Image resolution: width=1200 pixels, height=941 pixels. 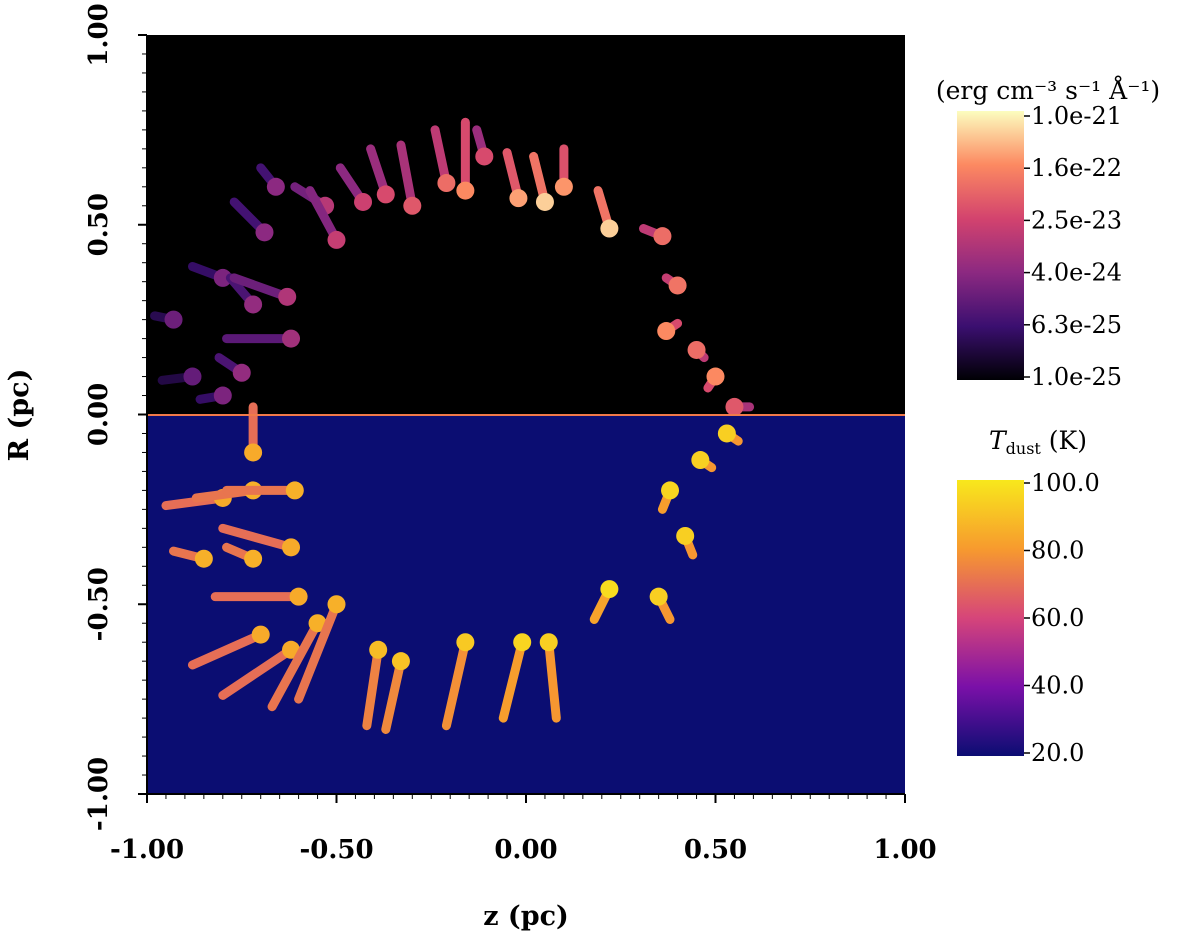 What do you see at coordinates (1057, 618) in the screenshot?
I see `dust-colorbar-tick-label: 60.0` at bounding box center [1057, 618].